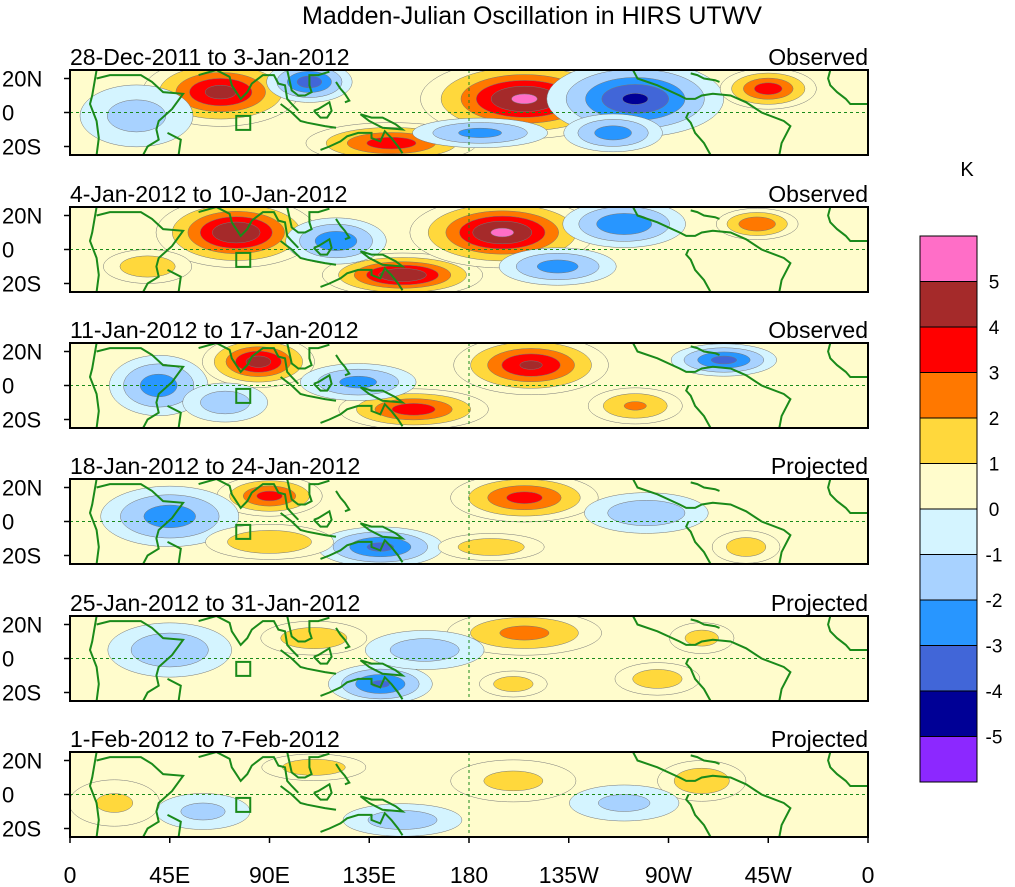 Image resolution: width=1015 pixels, height=887 pixels. Describe the element at coordinates (21, 829) in the screenshot. I see `lat-label: 20S` at that location.